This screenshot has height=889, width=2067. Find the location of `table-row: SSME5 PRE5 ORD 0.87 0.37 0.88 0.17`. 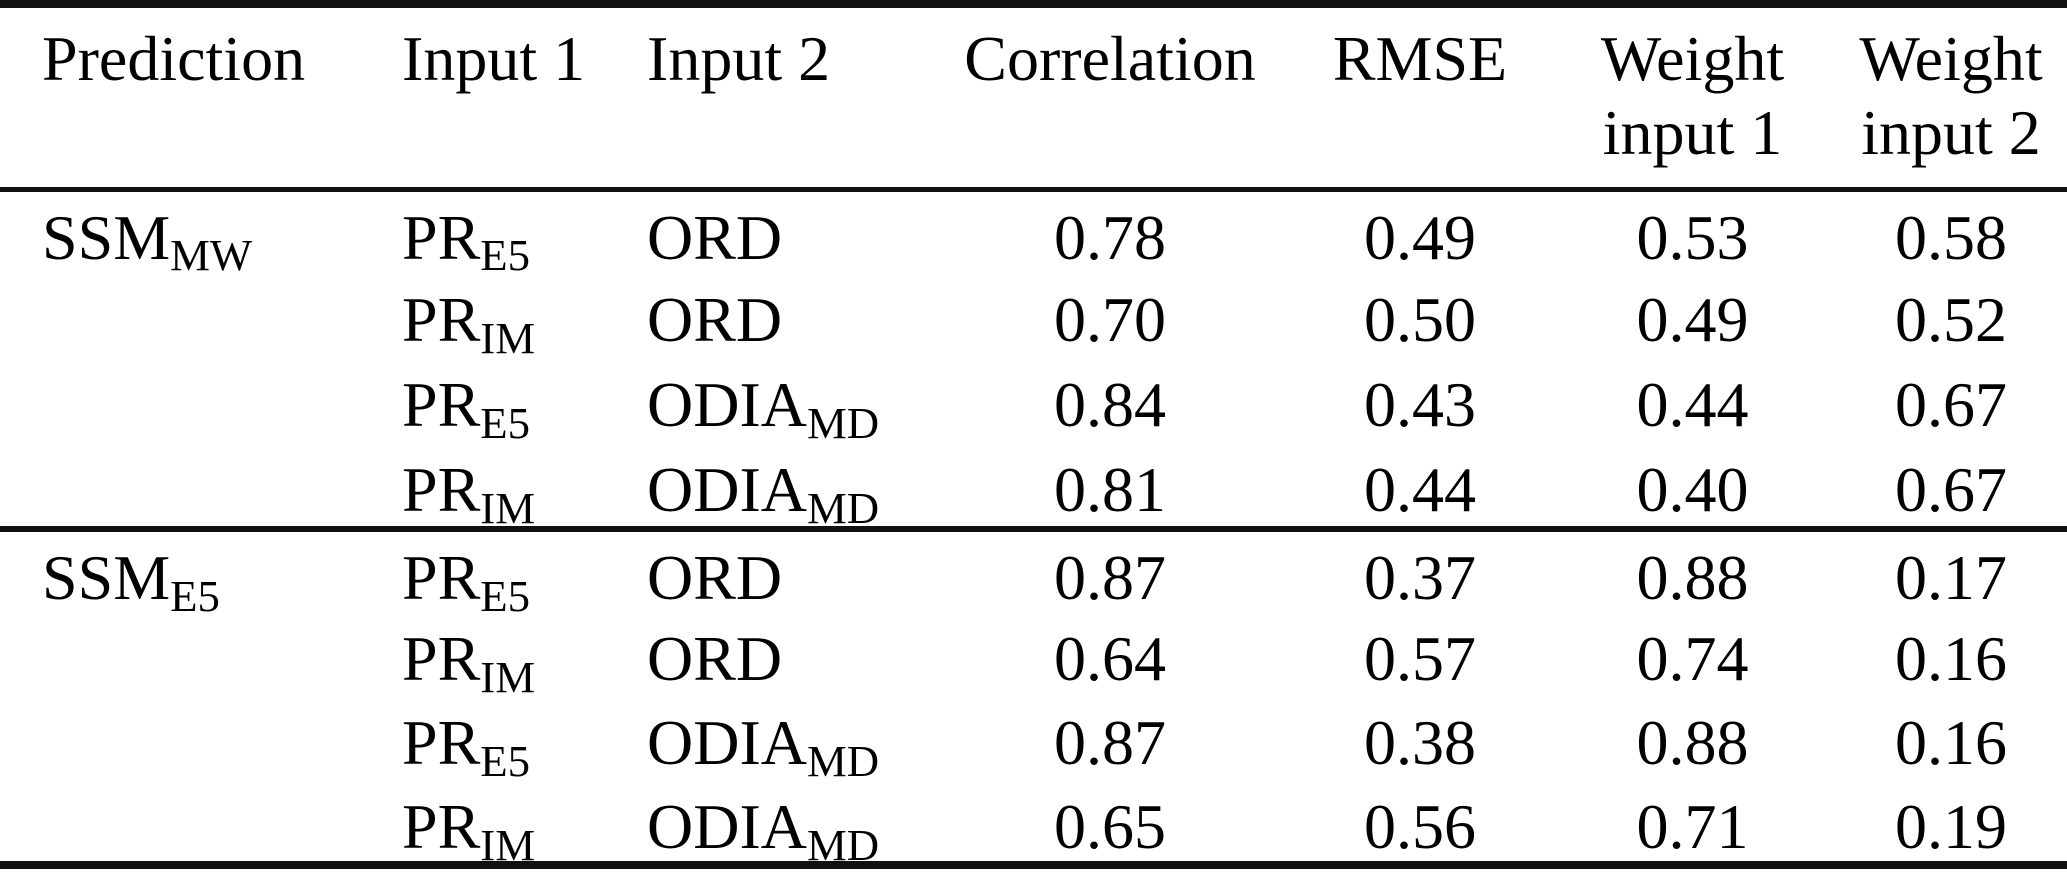

table-row: SSME5 PRE5 ORD 0.87 0.37 0.88 0.17 is located at coordinates (1033, 574).